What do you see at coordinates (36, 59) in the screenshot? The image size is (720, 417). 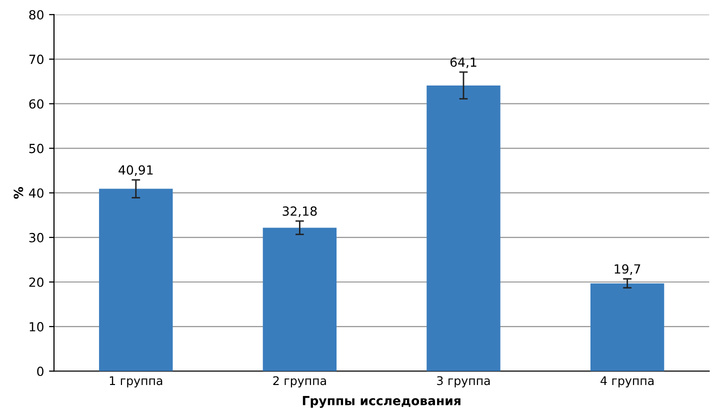 I see `y-tick-label: 70` at bounding box center [36, 59].